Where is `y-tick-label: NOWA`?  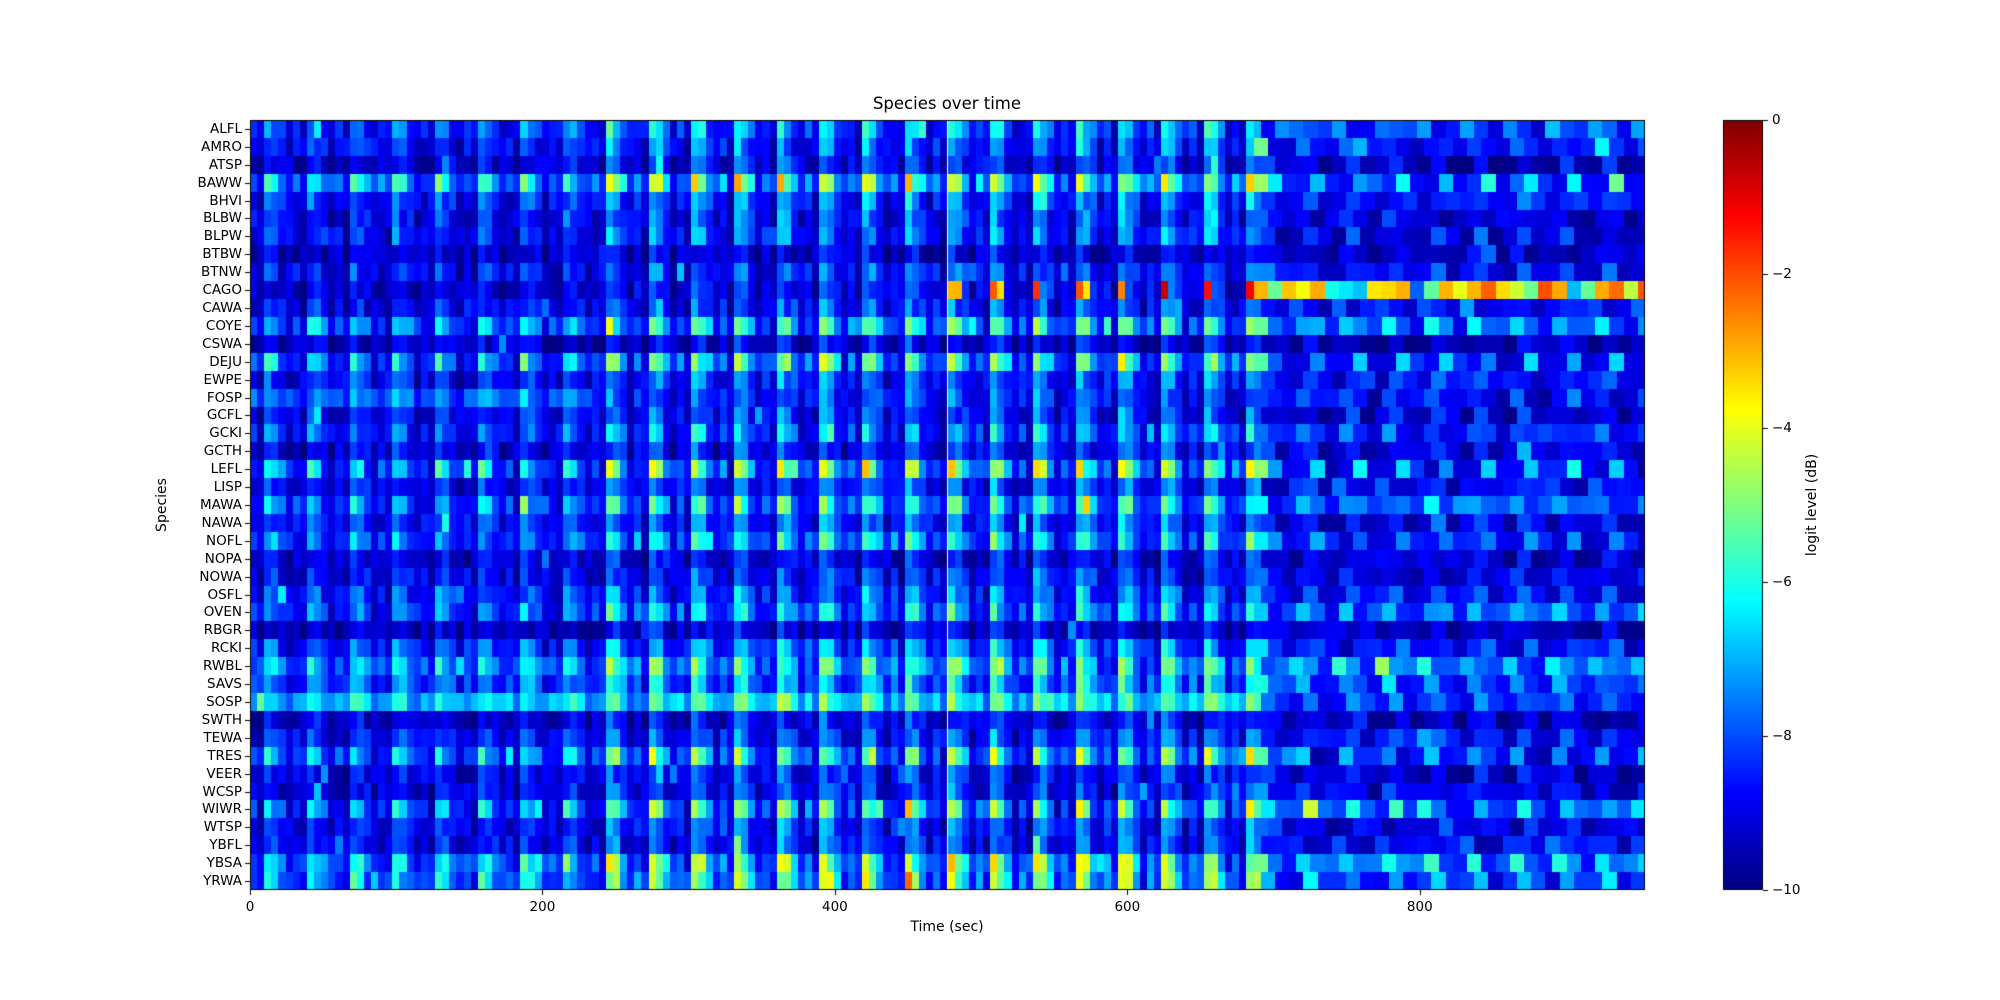
y-tick-label: NOWA is located at coordinates (220, 576).